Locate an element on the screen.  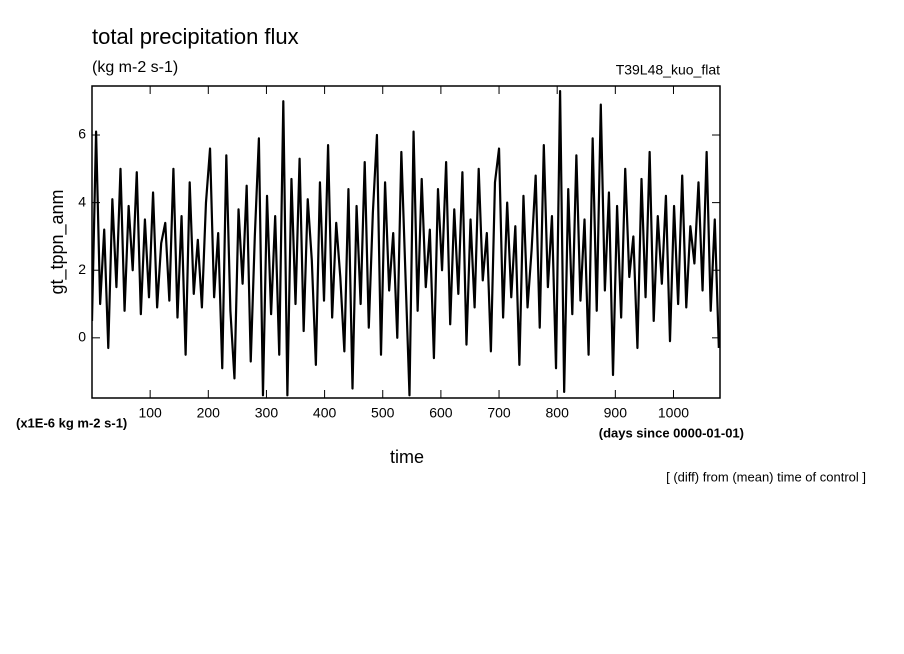
y-unit-label: (x1E-6 kg m-2 s-1) is located at coordinates (71, 422).